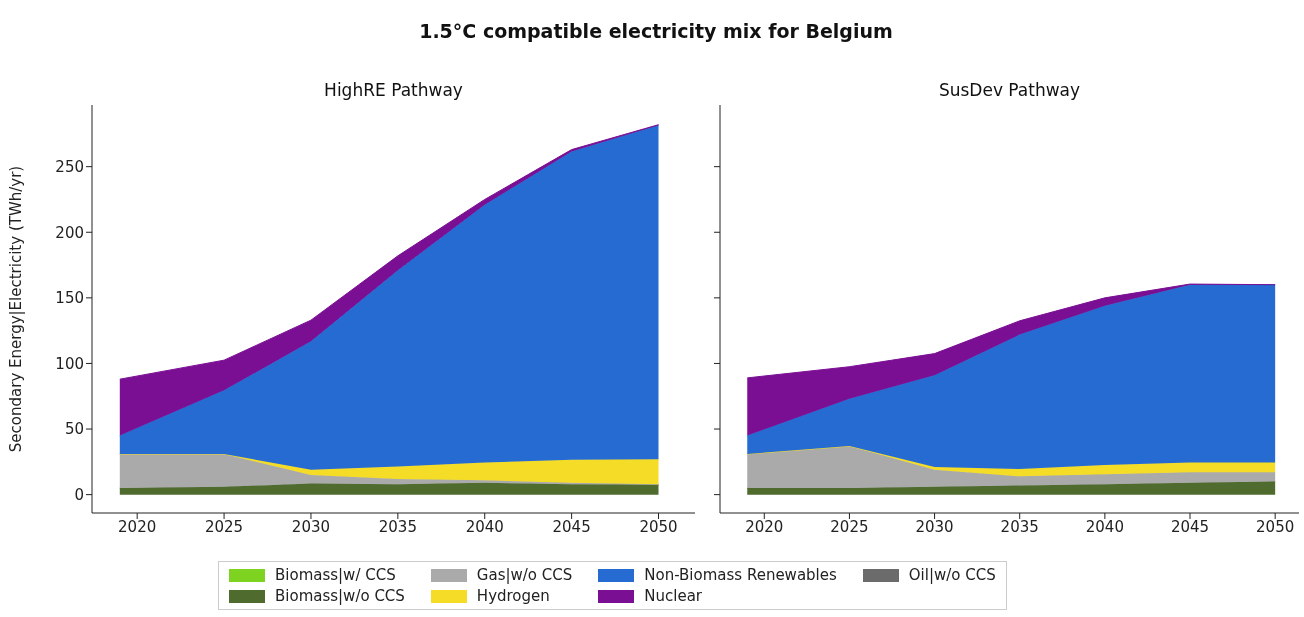 The image size is (1304, 617). Describe the element at coordinates (513, 596) in the screenshot. I see `legend-label: Hydrogen` at that location.